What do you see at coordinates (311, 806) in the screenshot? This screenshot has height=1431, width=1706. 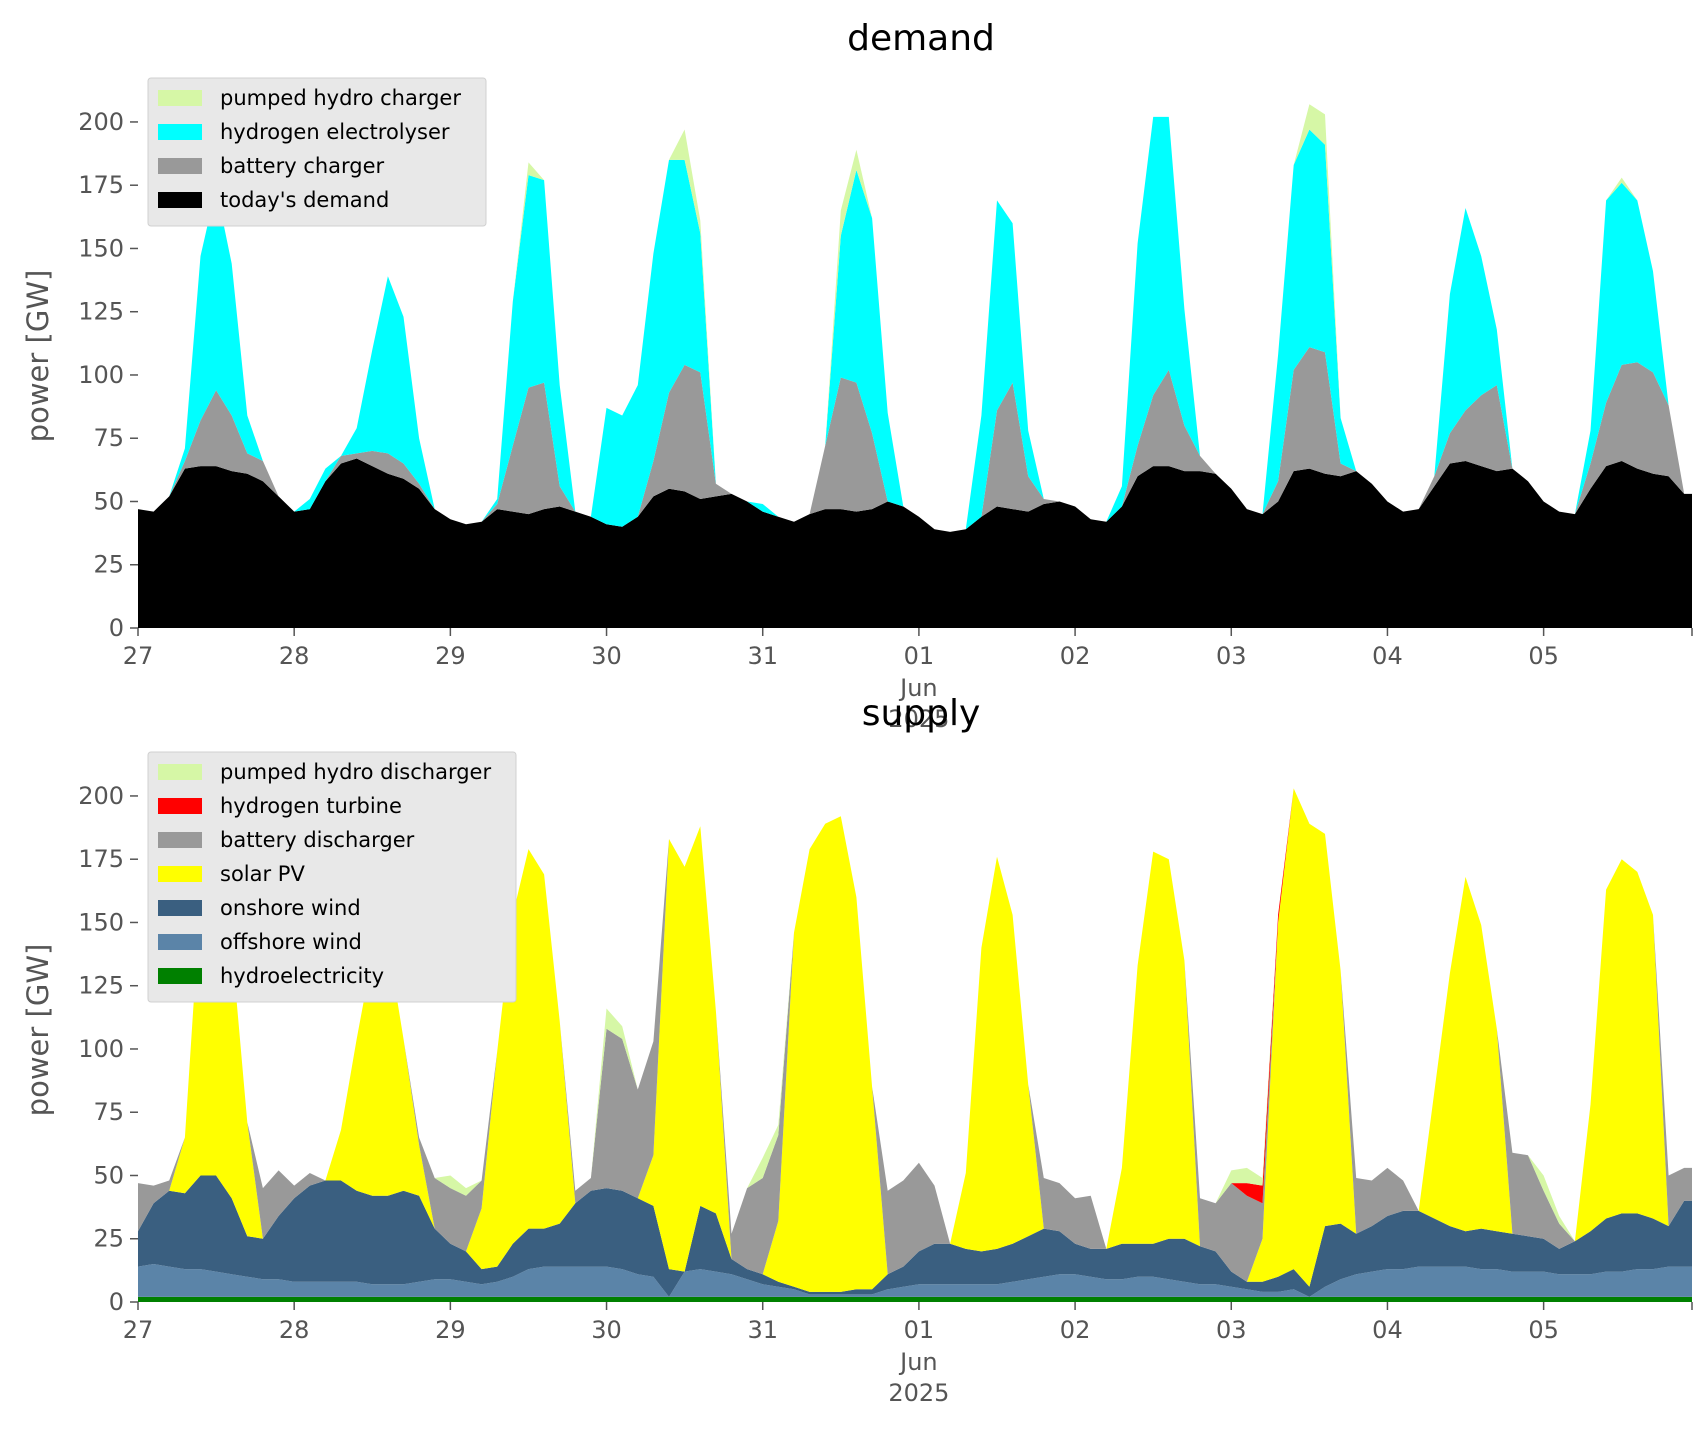 I see `legend-label: hydrogen turbine` at bounding box center [311, 806].